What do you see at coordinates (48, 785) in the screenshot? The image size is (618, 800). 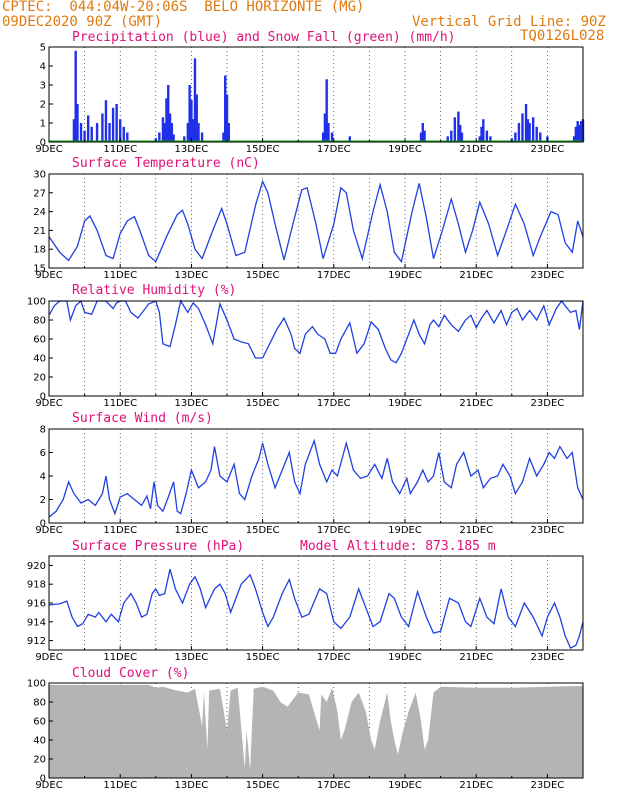 I see `cloud-xtick-label: 9DEC` at bounding box center [48, 785].